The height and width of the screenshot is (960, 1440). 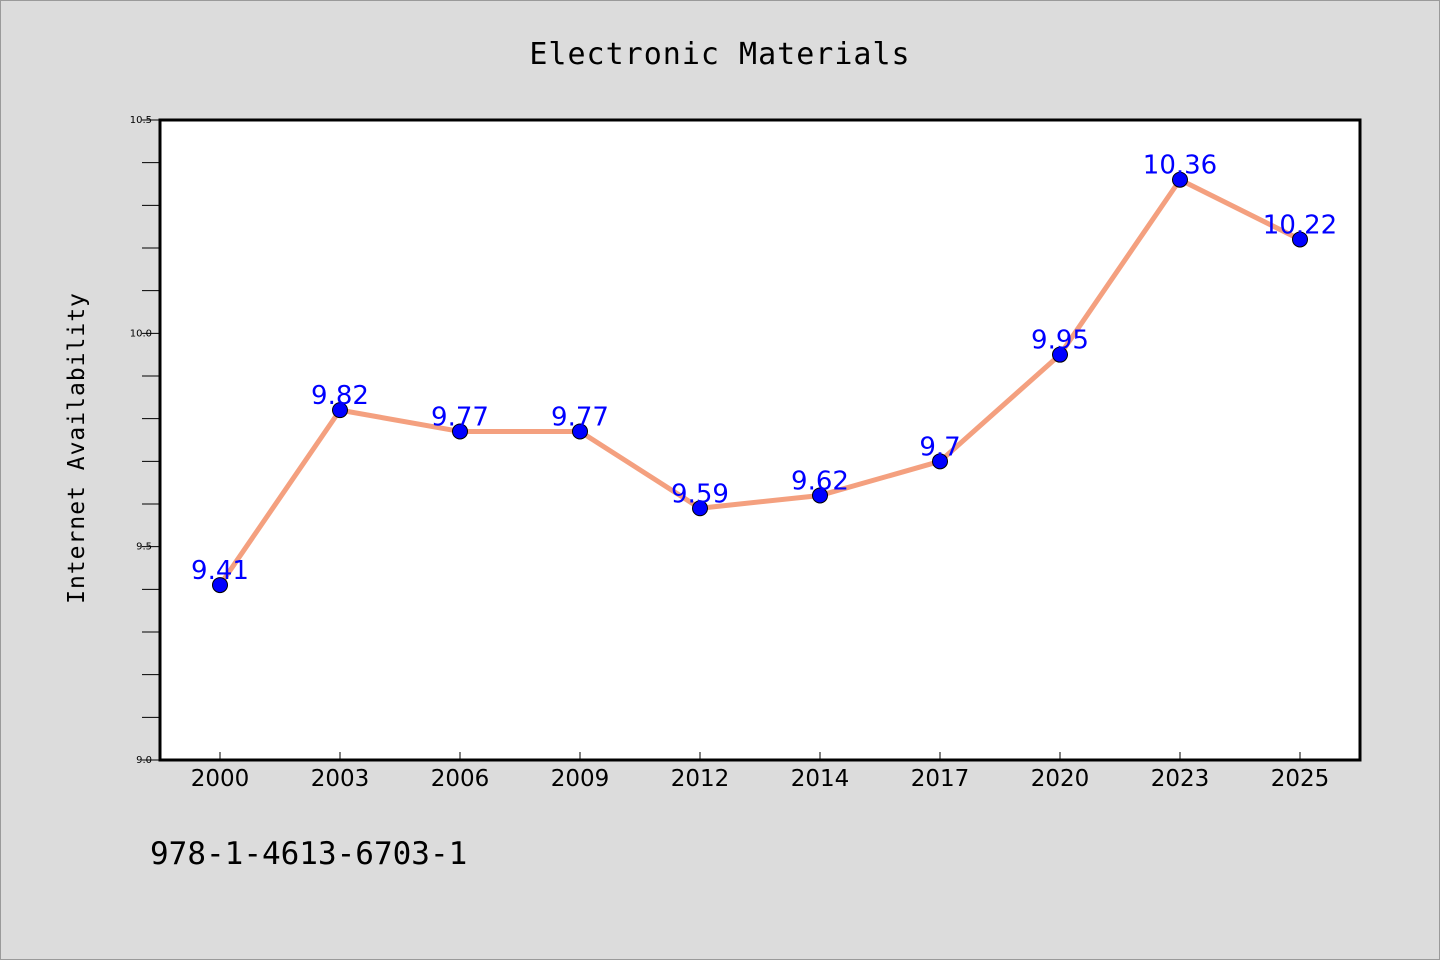 I want to click on x-tick-label: 2003, so click(x=340, y=779).